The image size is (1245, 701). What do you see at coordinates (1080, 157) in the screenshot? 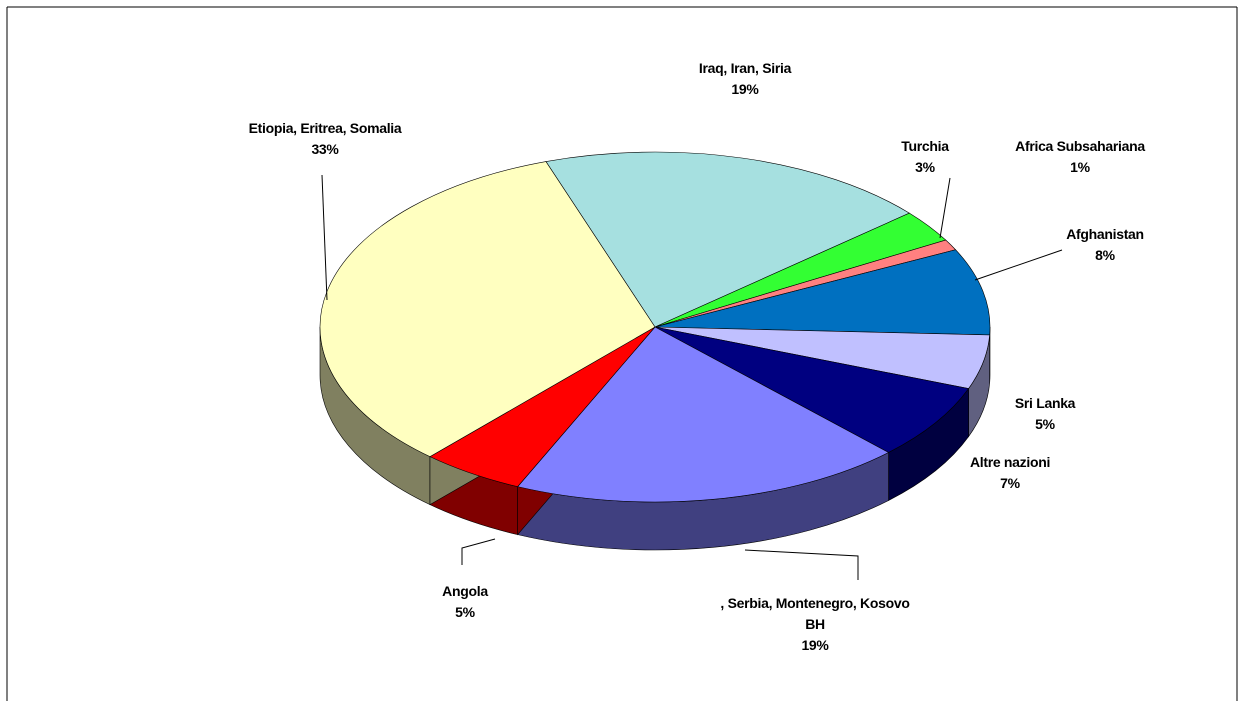
I see `slice-label: Africa Subsahariana 1%` at bounding box center [1080, 157].